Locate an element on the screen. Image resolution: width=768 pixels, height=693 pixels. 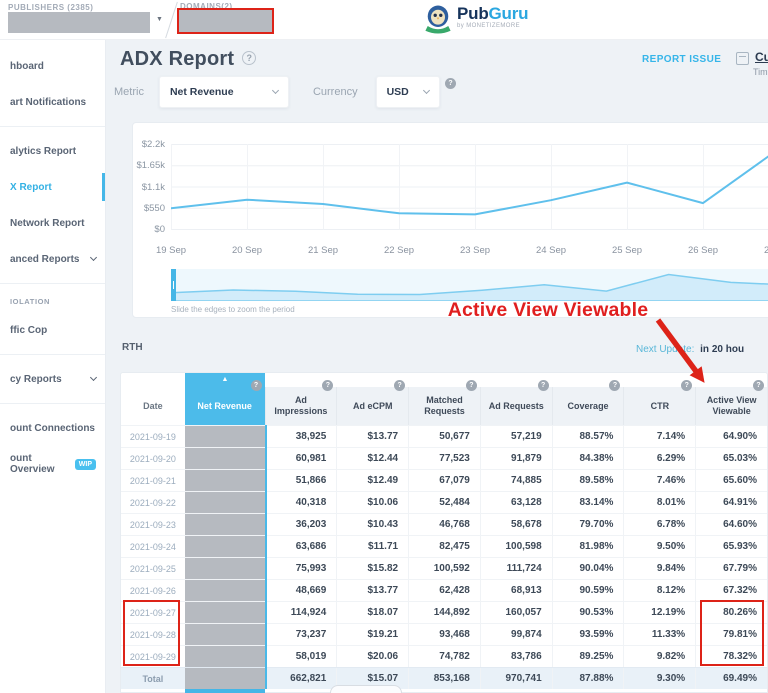
table-cell: 100,598 is located at coordinates (515, 546).